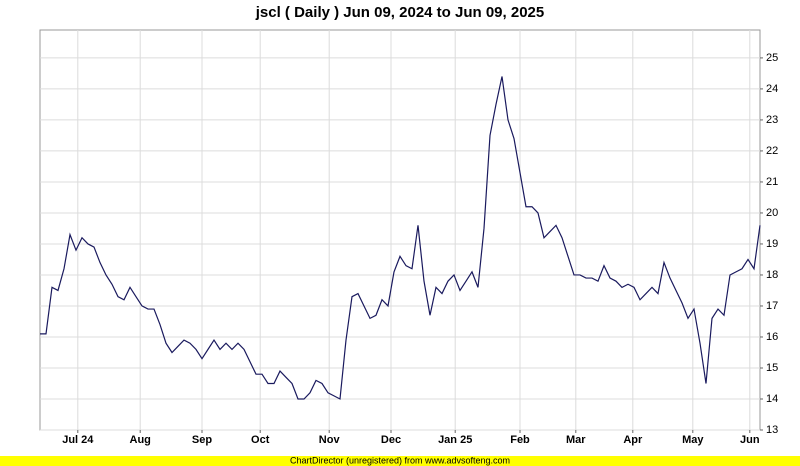 This screenshot has height=466, width=800. I want to click on y-tick-label: 16, so click(772, 337).